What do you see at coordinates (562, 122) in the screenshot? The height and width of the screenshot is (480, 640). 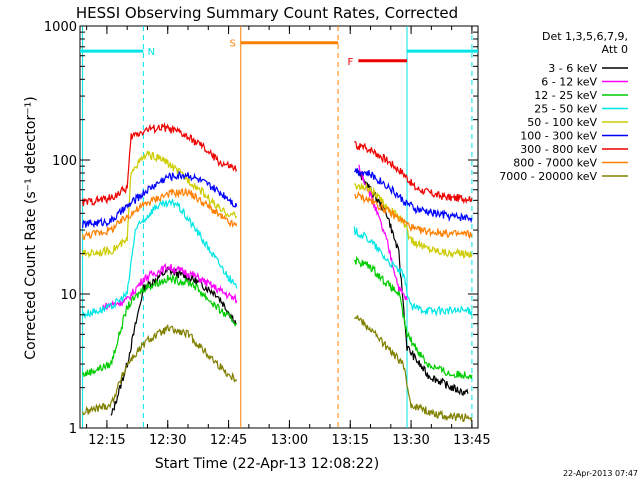 I see `legend-label-4: 50 - 100 keV` at bounding box center [562, 122].